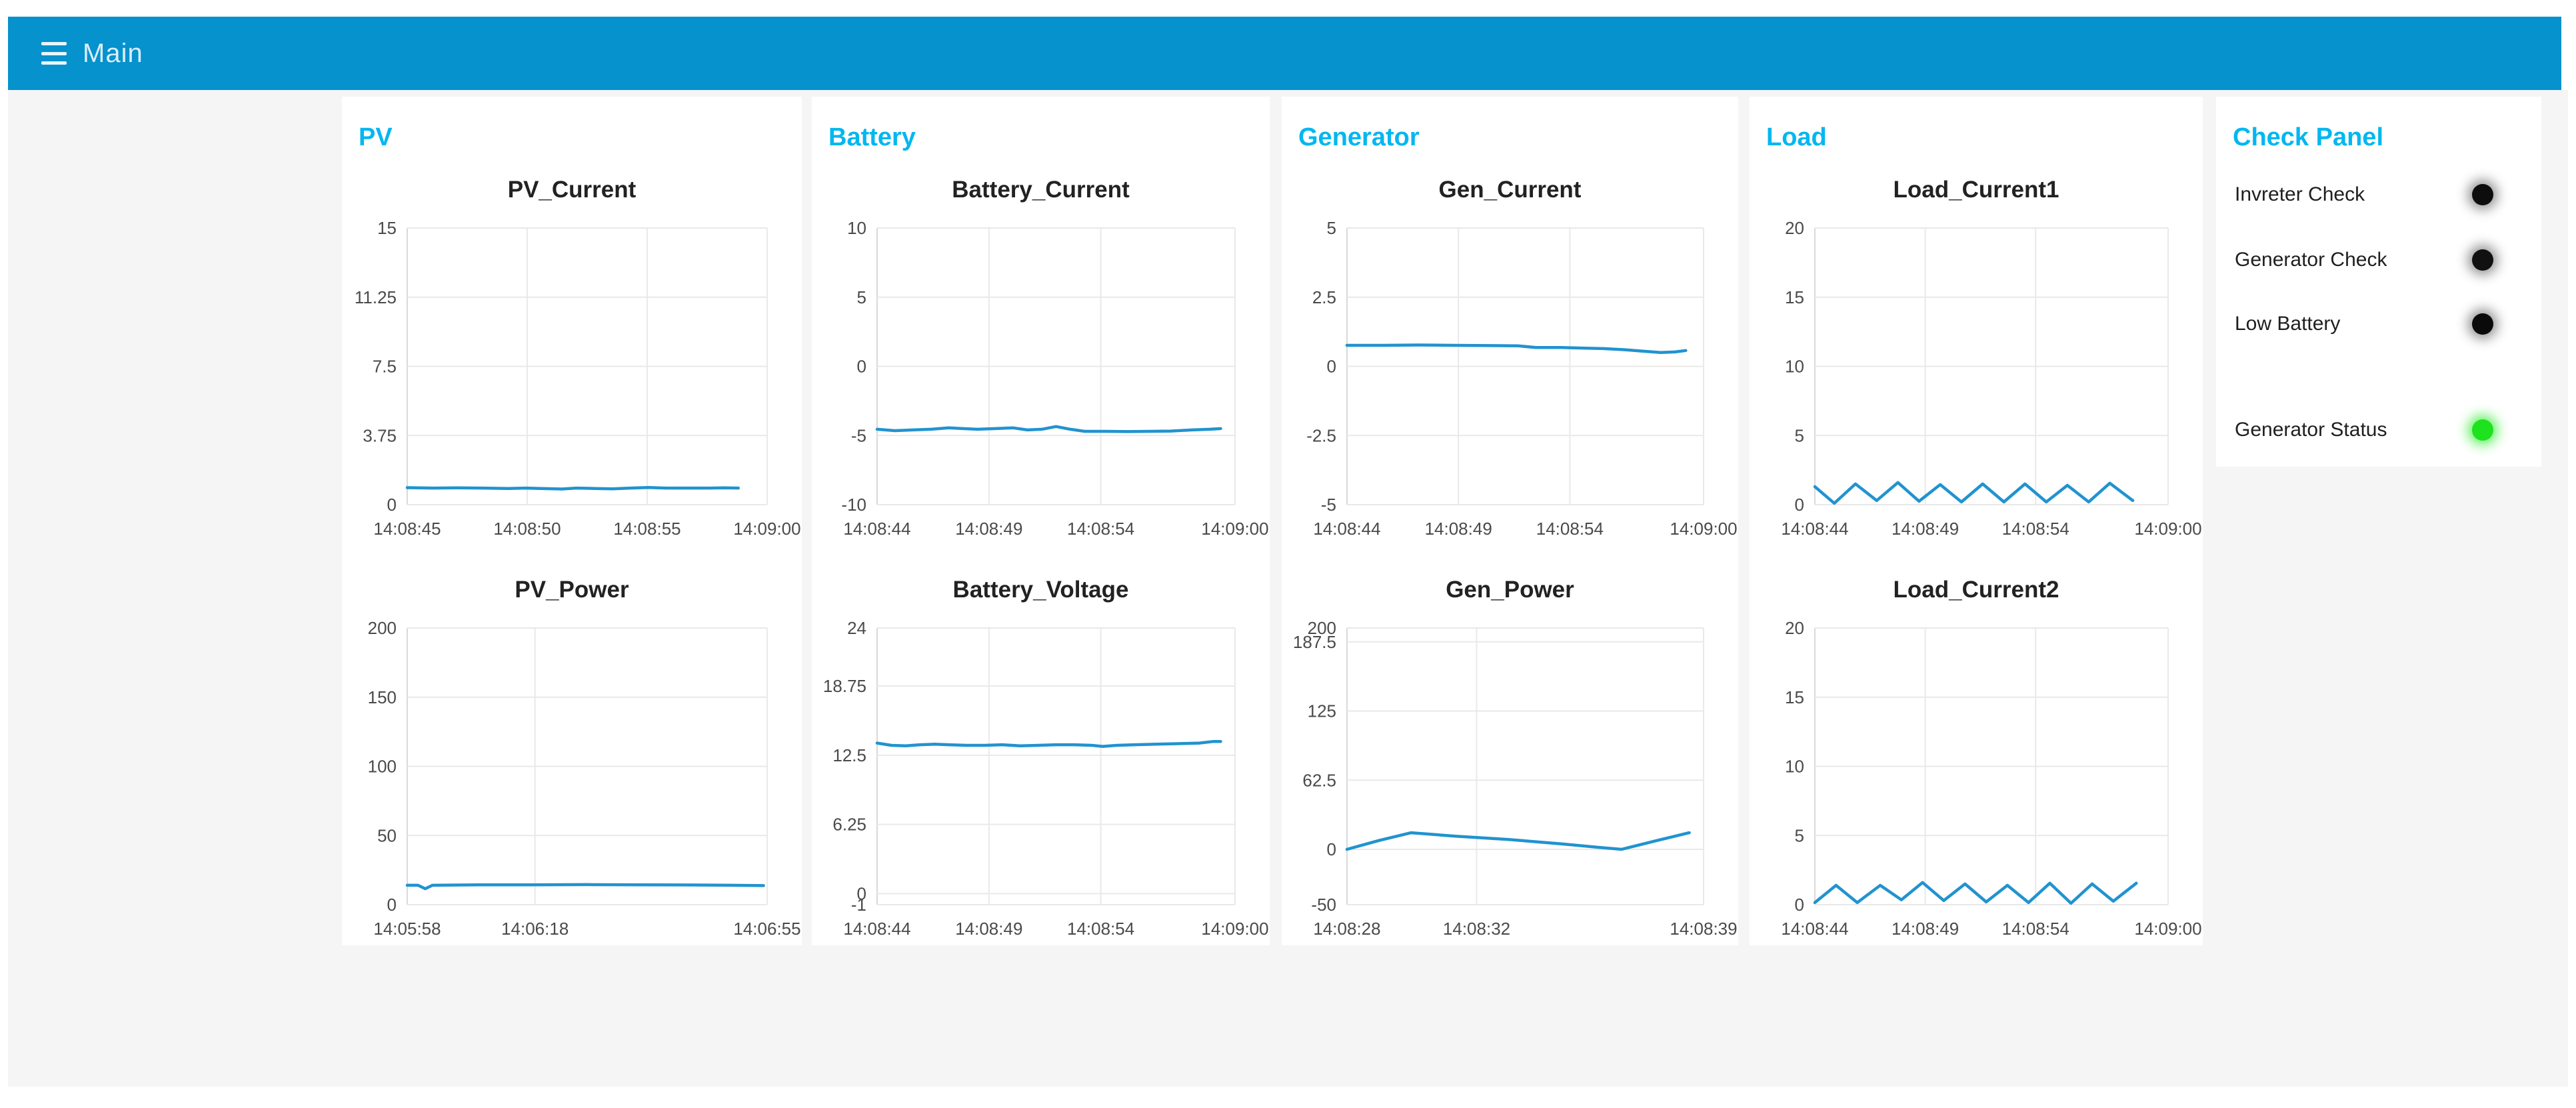 This screenshot has width=2576, height=1108. I want to click on svg-text: 14:08:28, so click(1346, 929).